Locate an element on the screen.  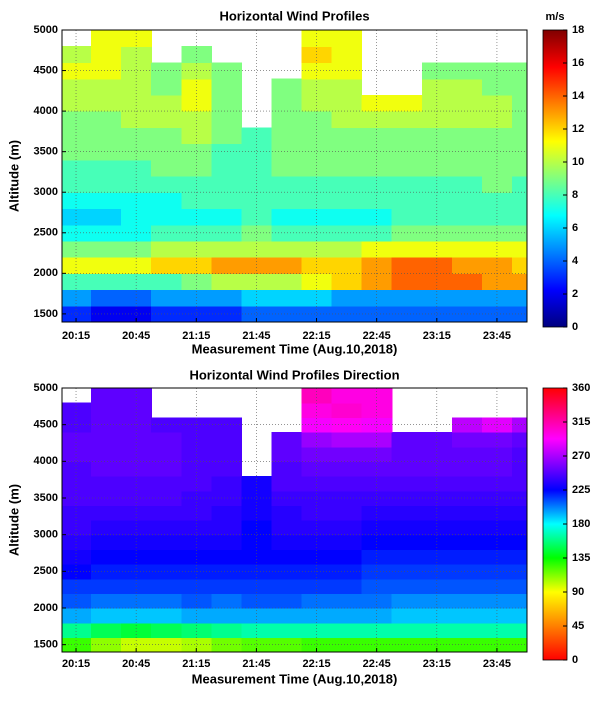
x-tick-label: 22:45 is located at coordinates (377, 336).